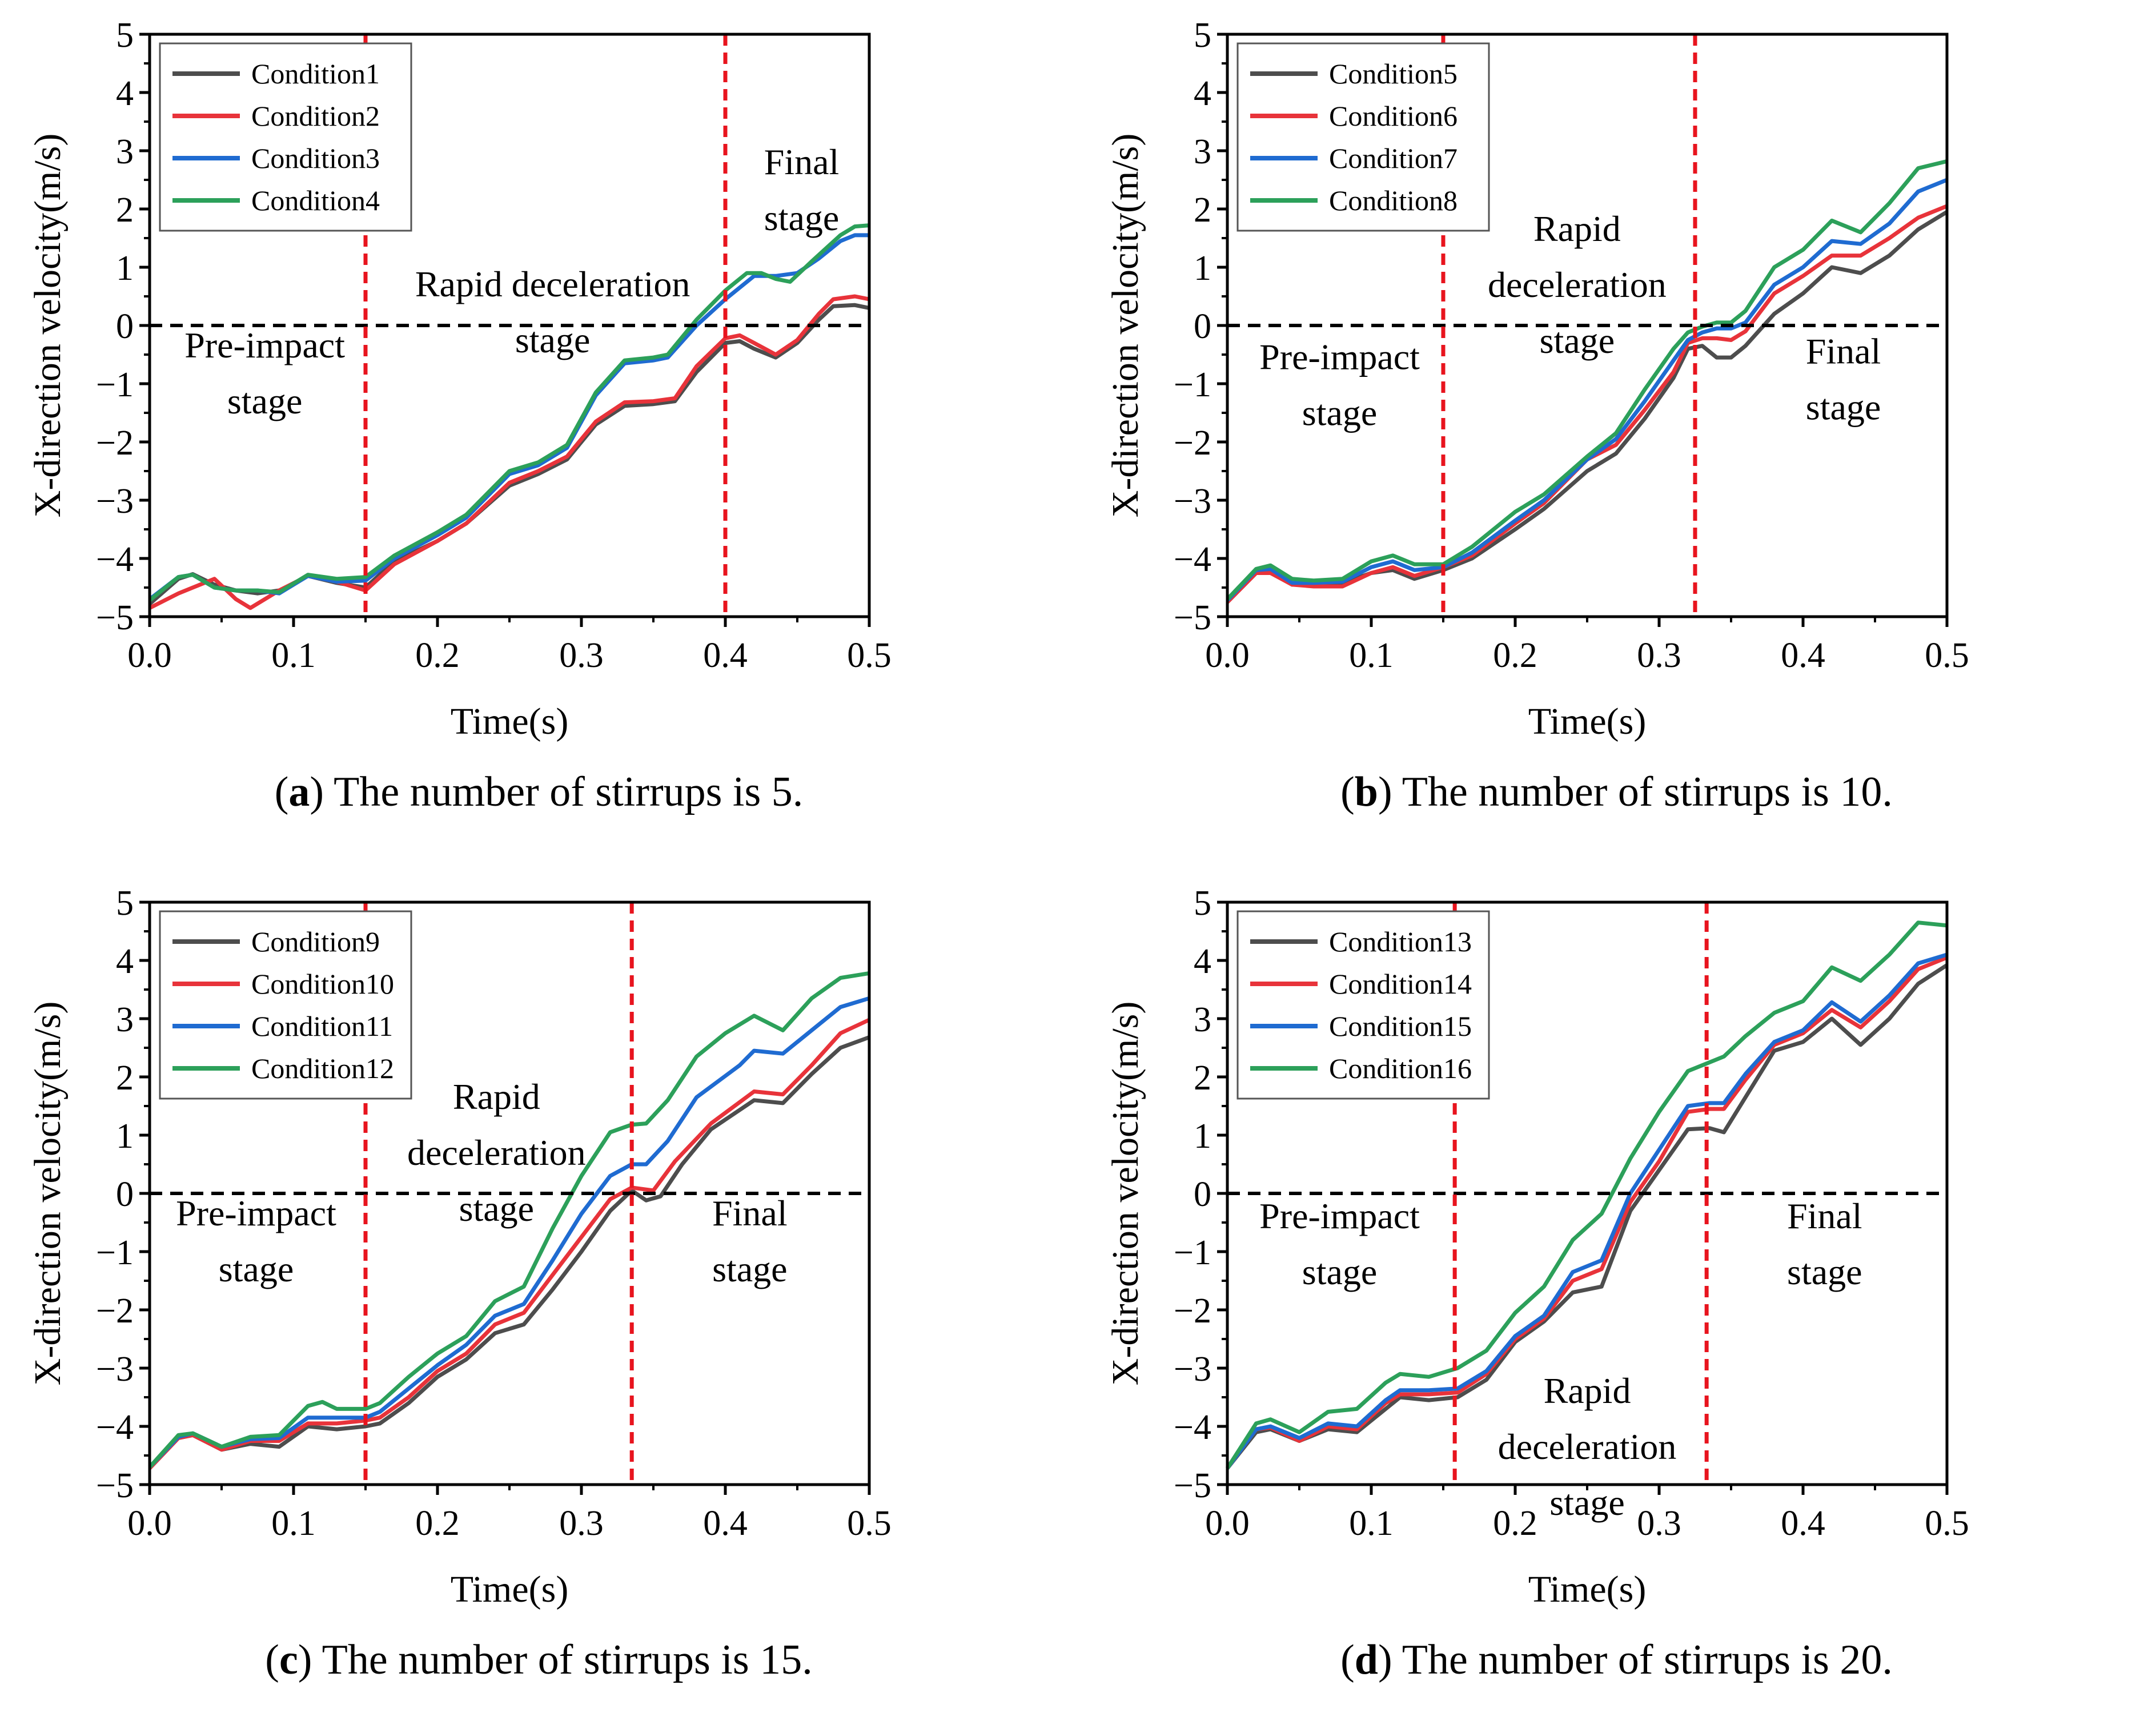 This screenshot has height=1725, width=2156. What do you see at coordinates (315, 158) in the screenshot?
I see `legend-label: Condition3` at bounding box center [315, 158].